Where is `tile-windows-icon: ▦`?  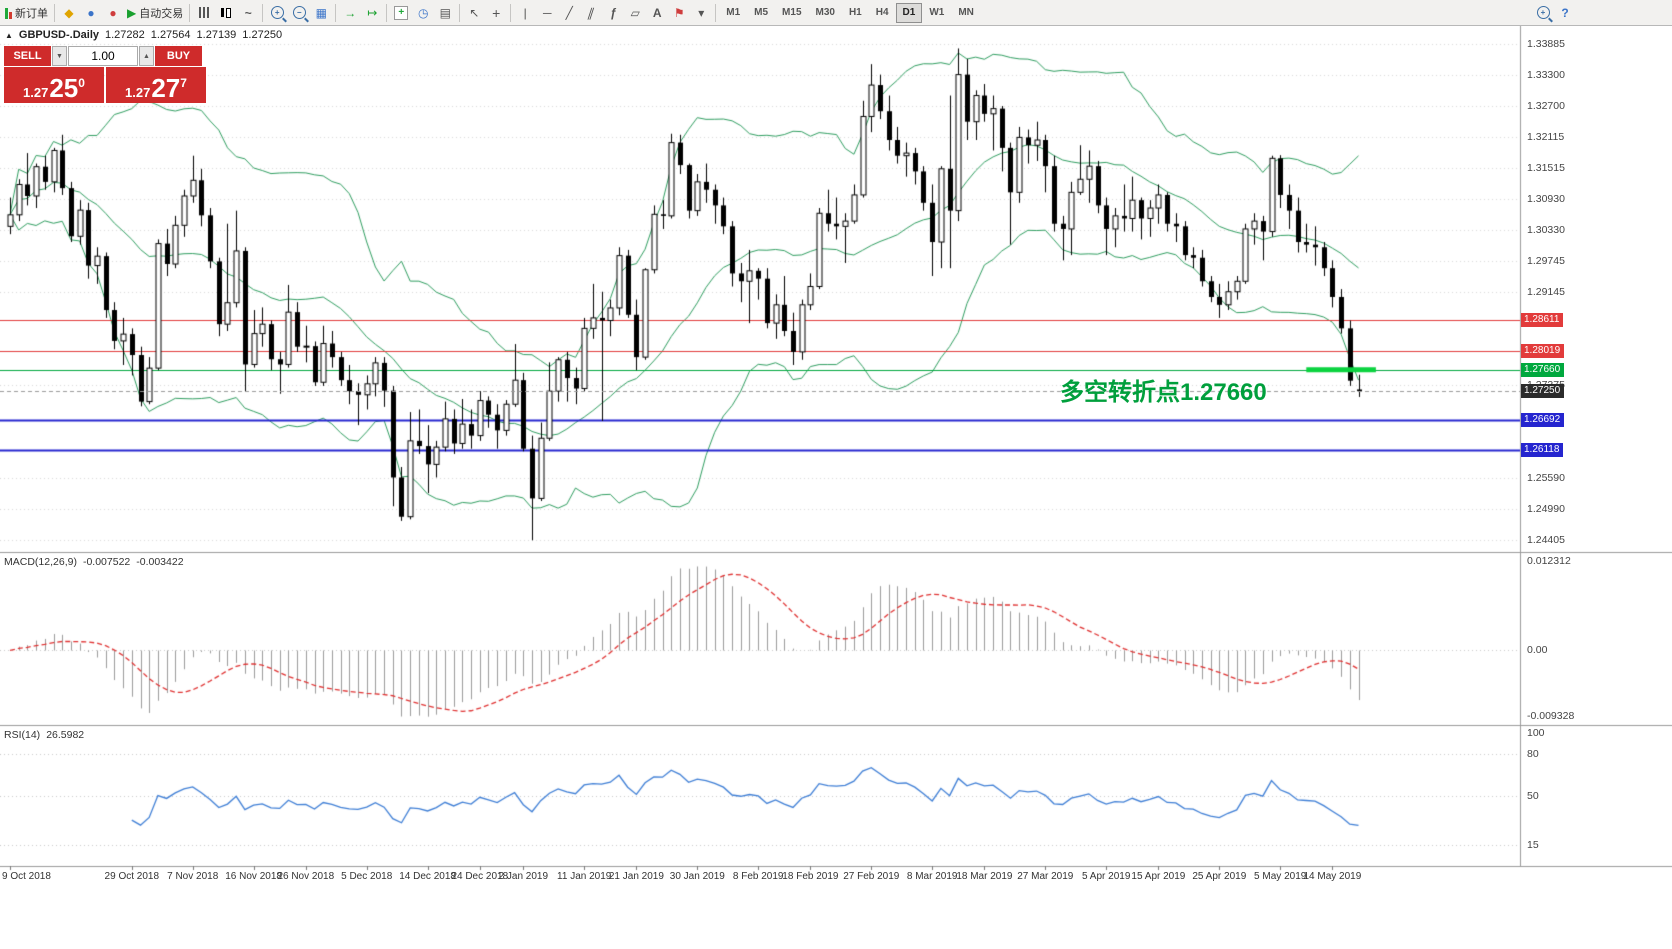
tile-windows-icon: ▦ is located at coordinates (321, 12).